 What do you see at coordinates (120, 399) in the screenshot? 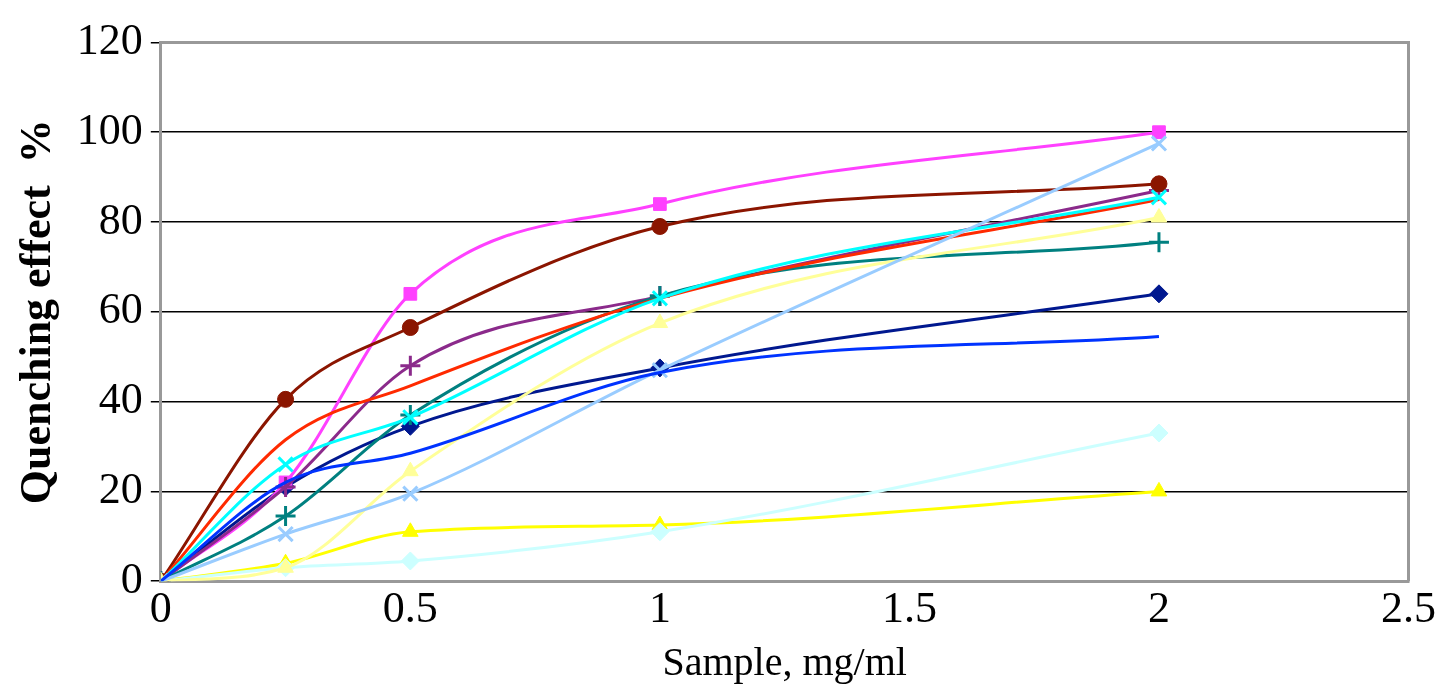
I see `y-tick-label: 40` at bounding box center [120, 399].